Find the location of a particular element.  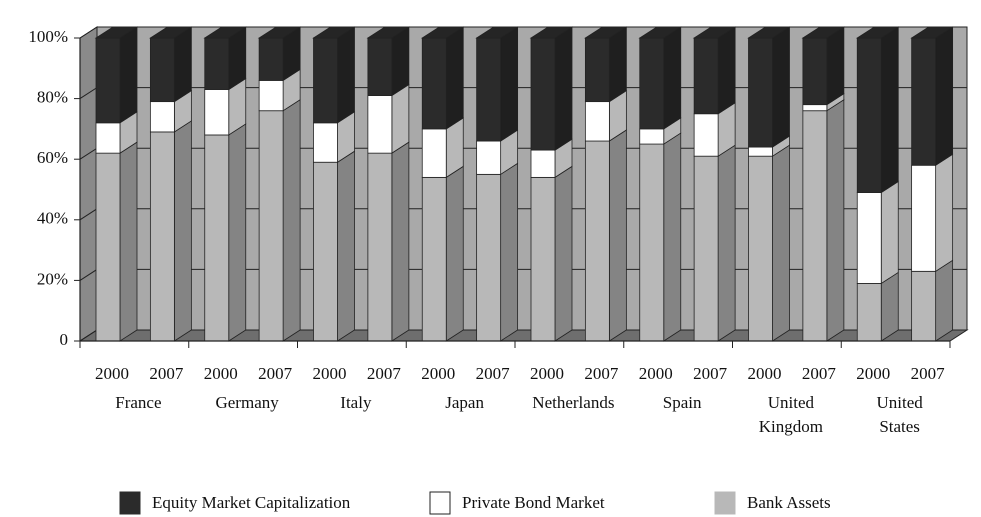

legend-label: Equity Market Capitalization is located at coordinates (251, 502).